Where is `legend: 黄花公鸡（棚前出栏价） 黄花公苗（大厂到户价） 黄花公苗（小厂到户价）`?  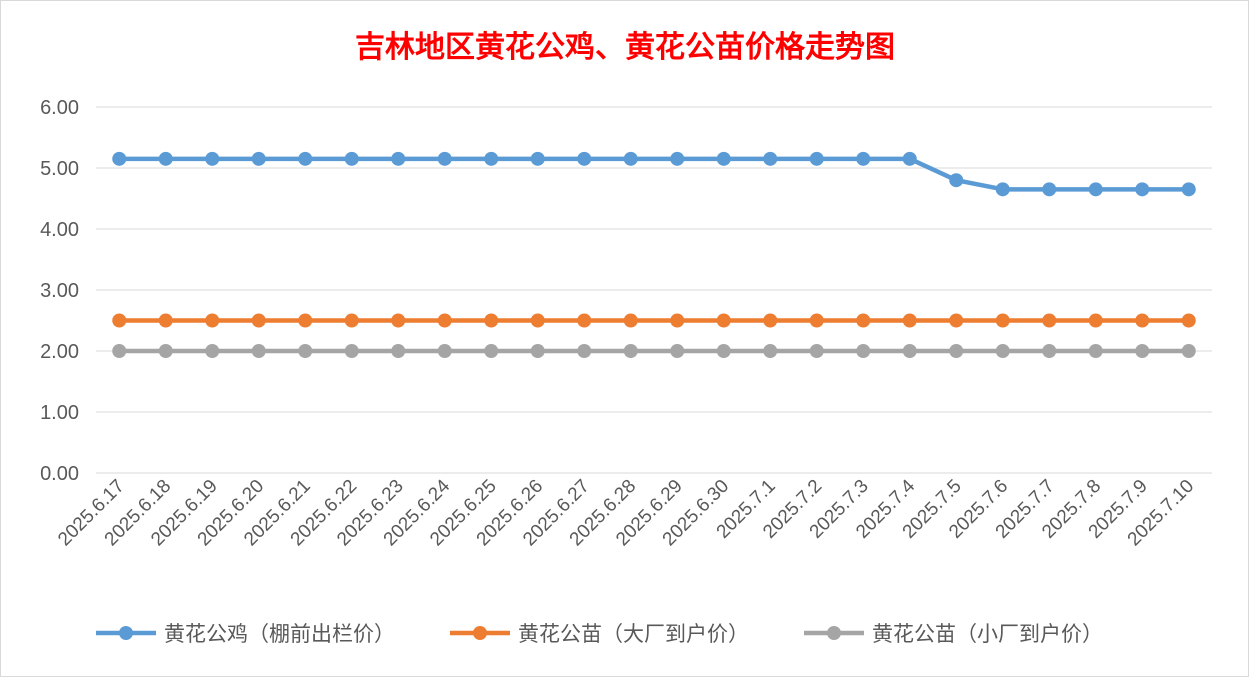
legend: 黄花公鸡（棚前出栏价） 黄花公苗（大厂到户价） 黄花公苗（小厂到户价） is located at coordinates (599, 634).